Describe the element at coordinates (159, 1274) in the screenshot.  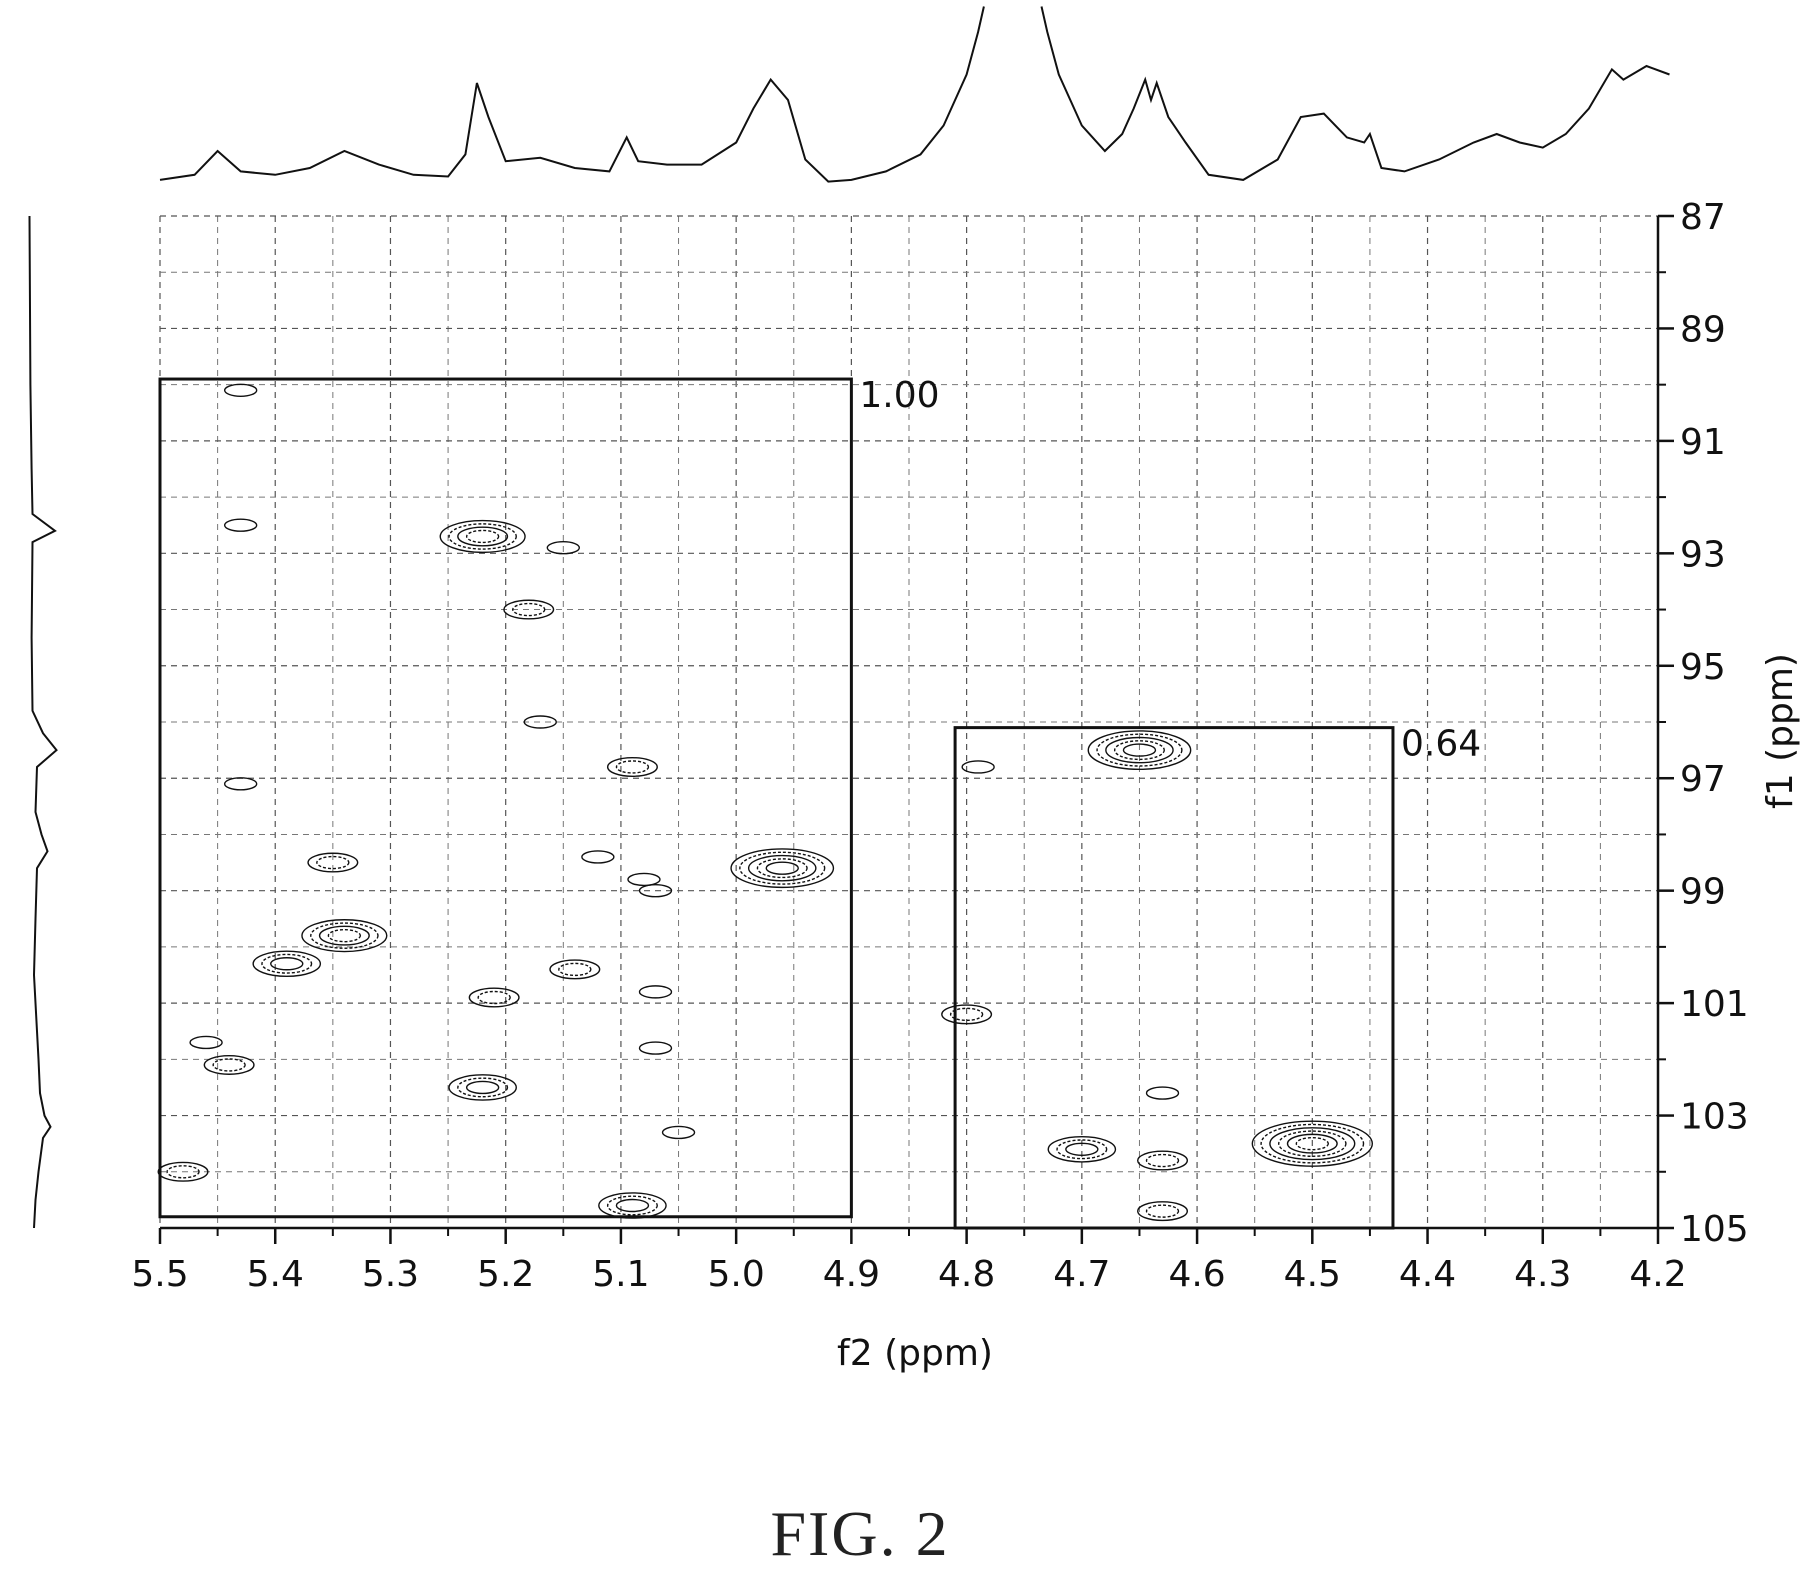
I see `x-tick-label: 5.5` at that location.